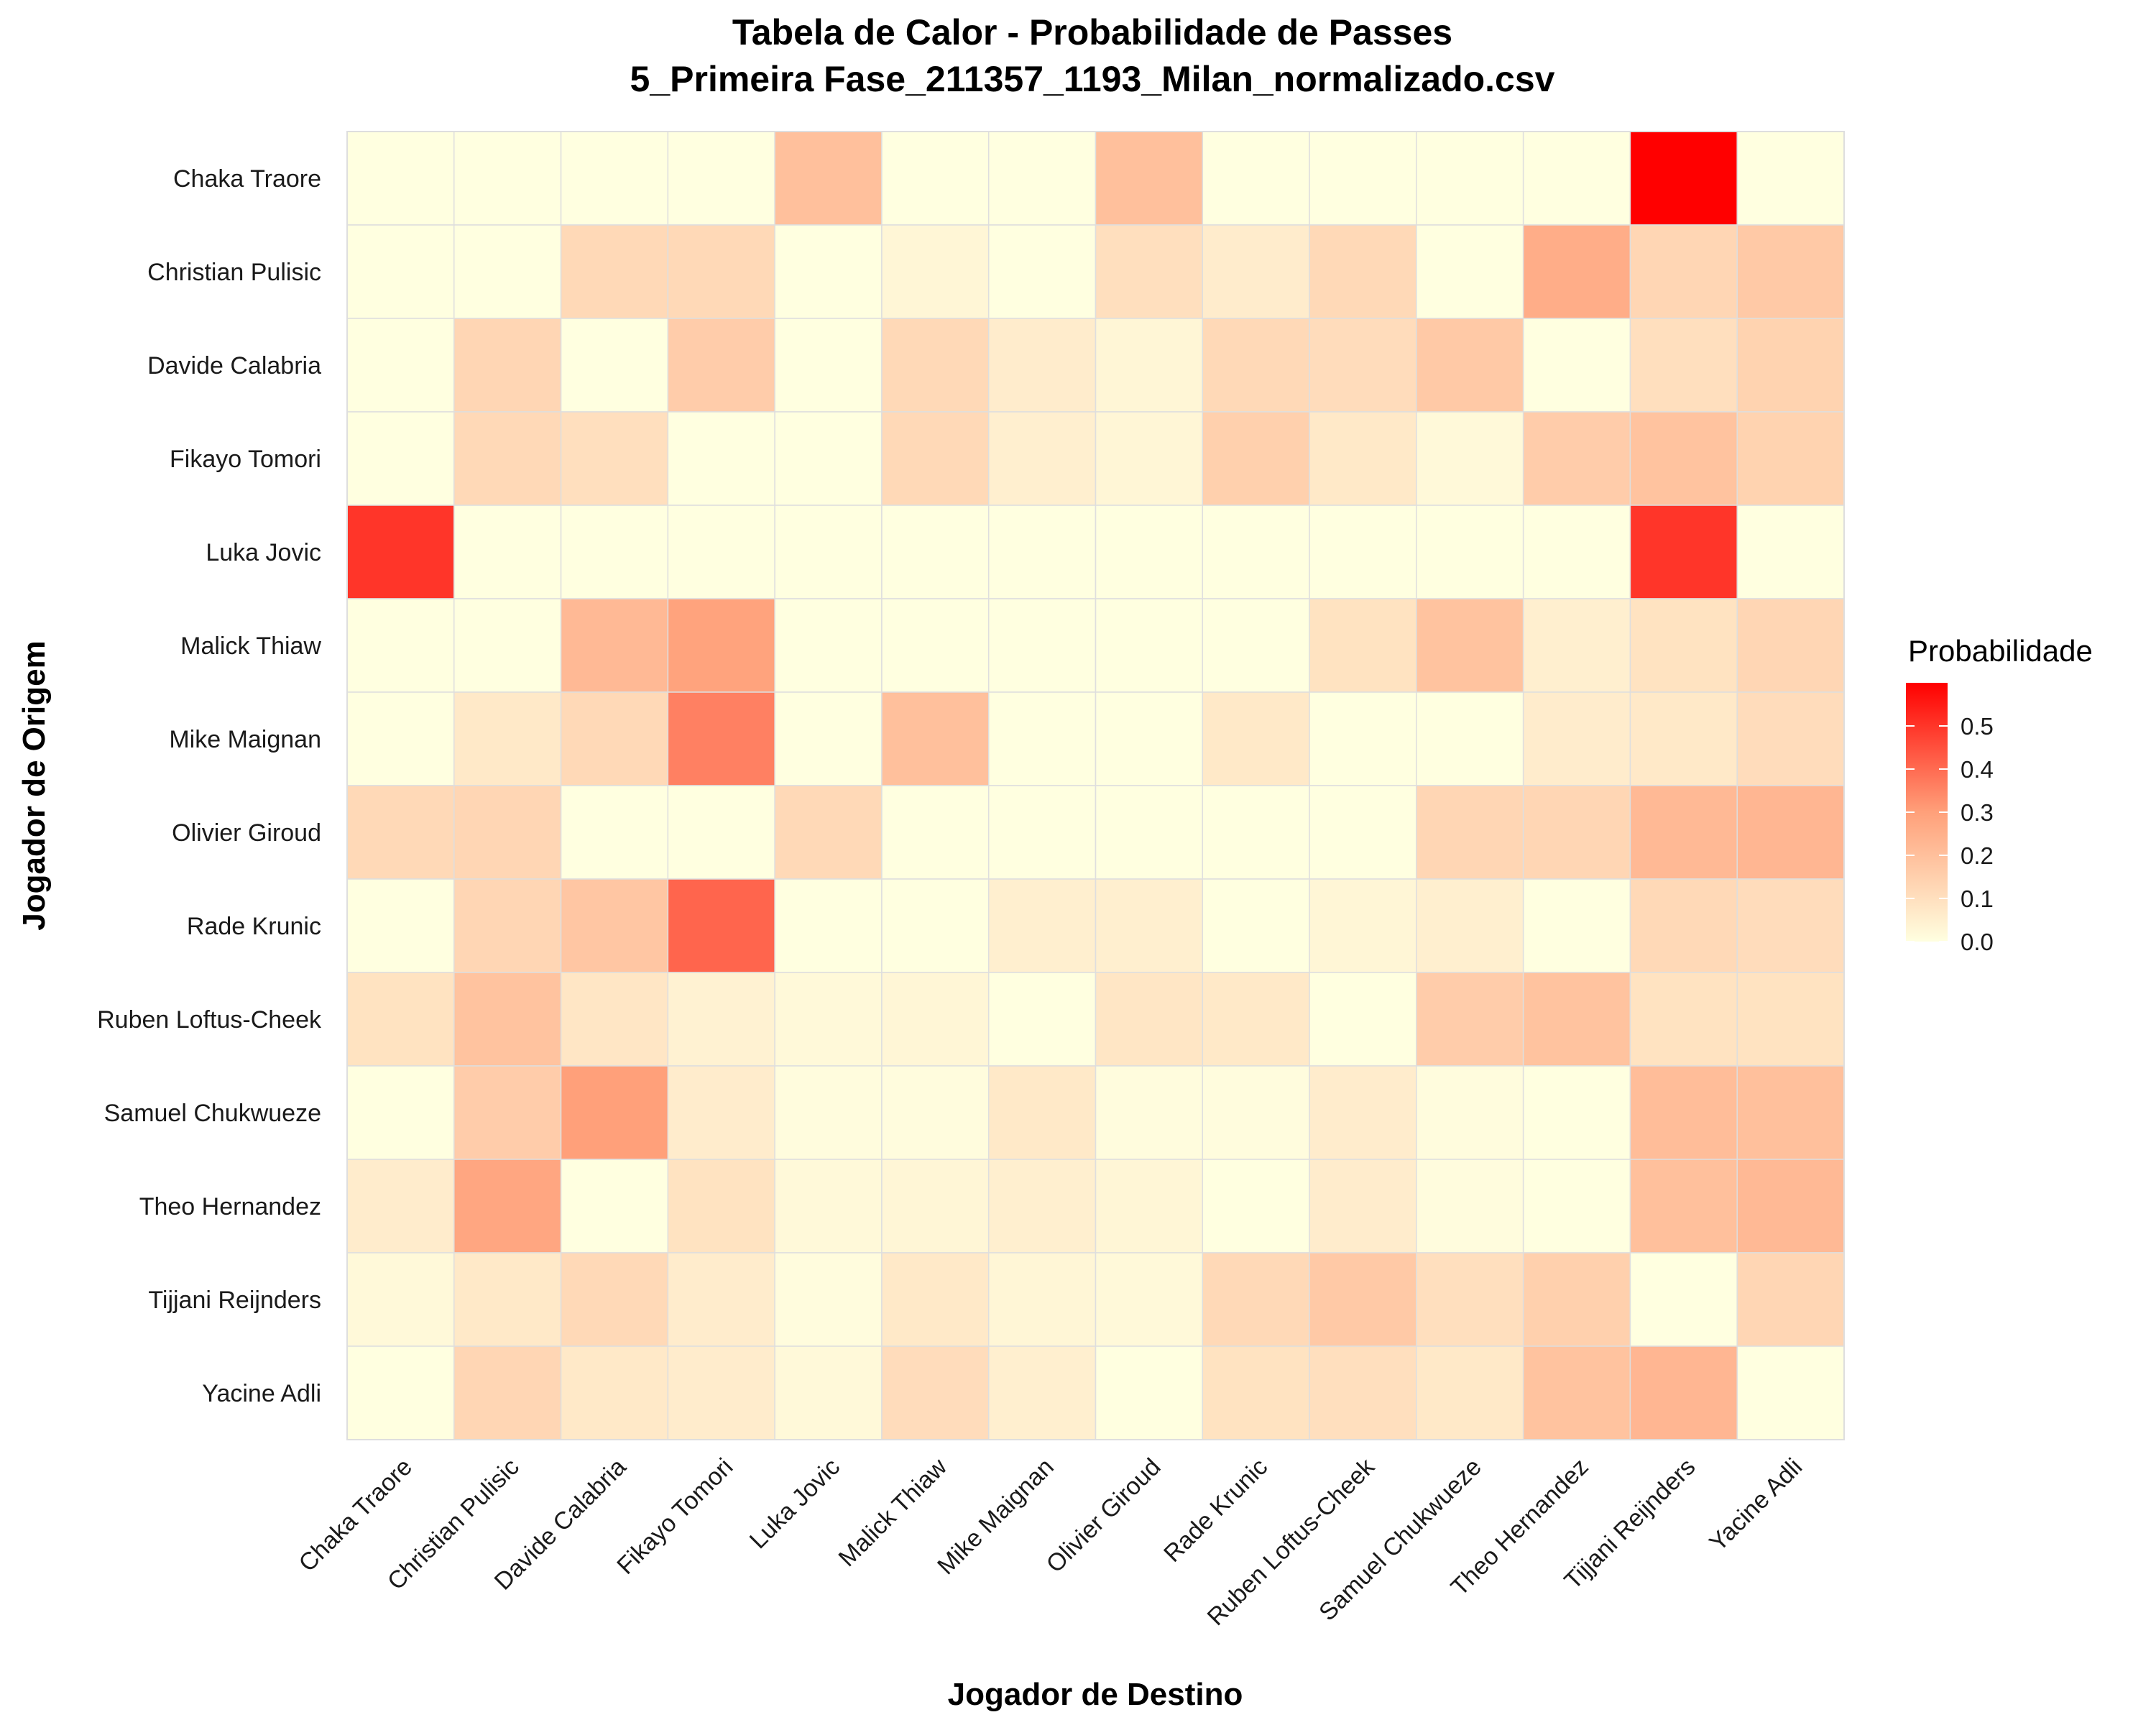  I want to click on legend-tick-label: 0.1, so click(1978, 899).